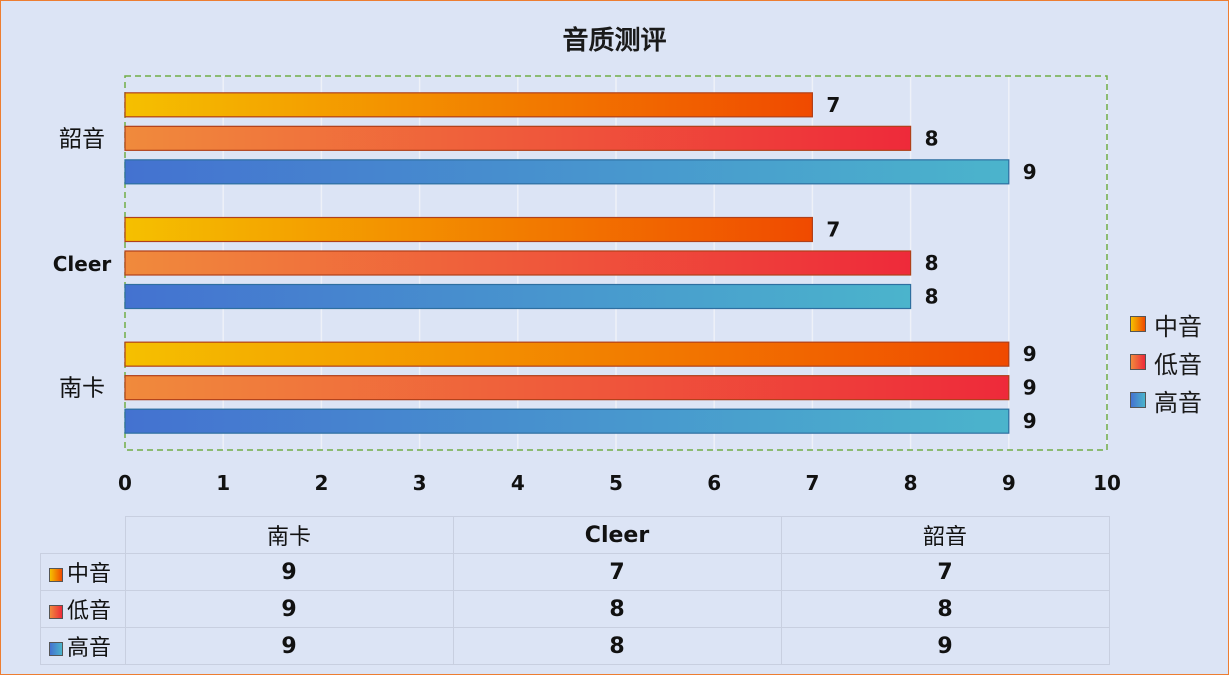  Describe the element at coordinates (89, 611) in the screenshot. I see `table-series-name: 低音` at that location.